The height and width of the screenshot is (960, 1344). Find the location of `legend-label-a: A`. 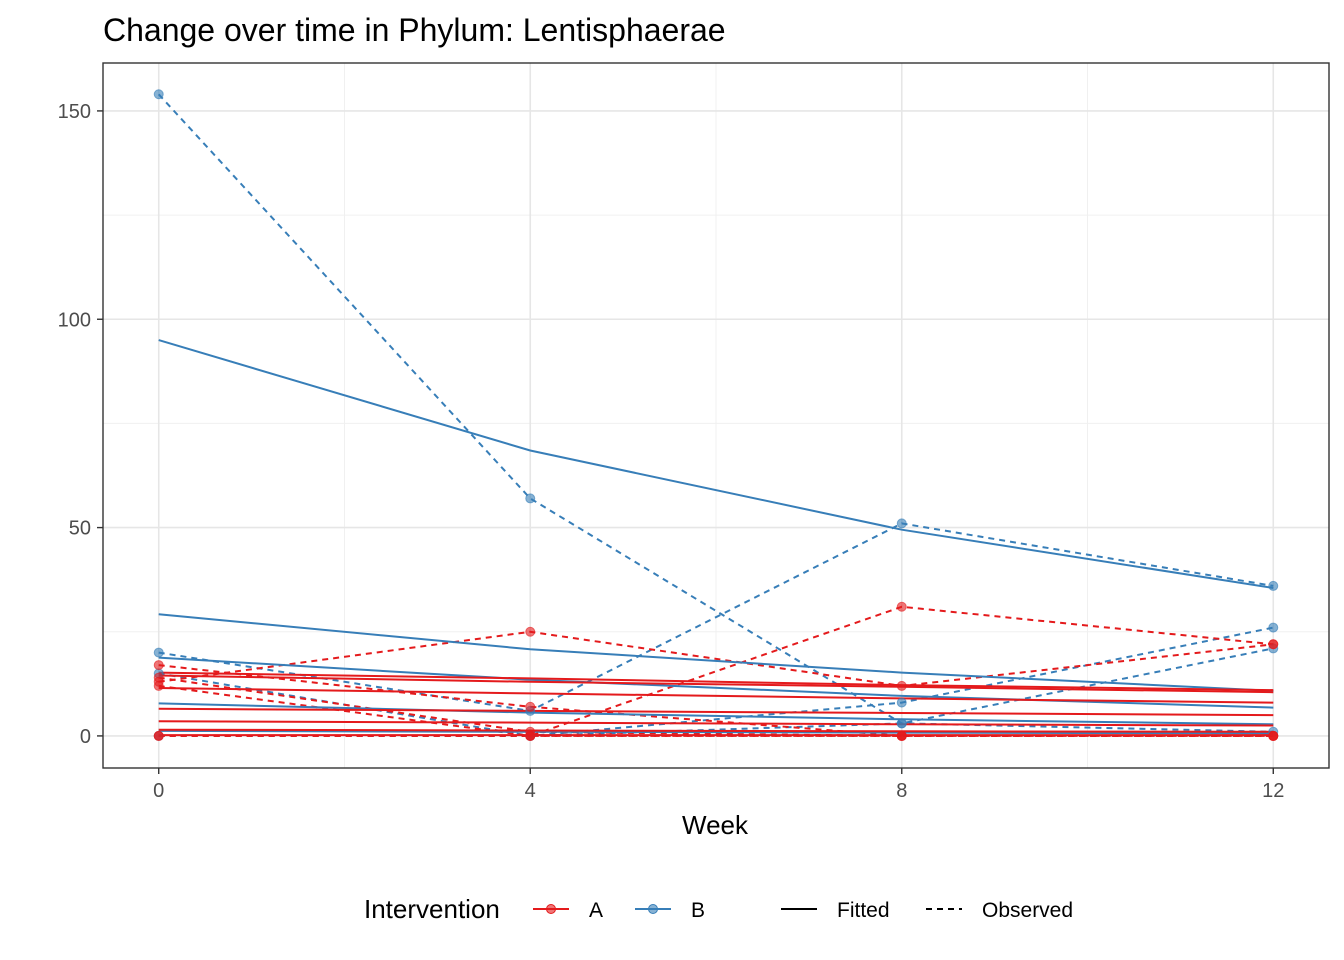

legend-label-a: A is located at coordinates (596, 910).